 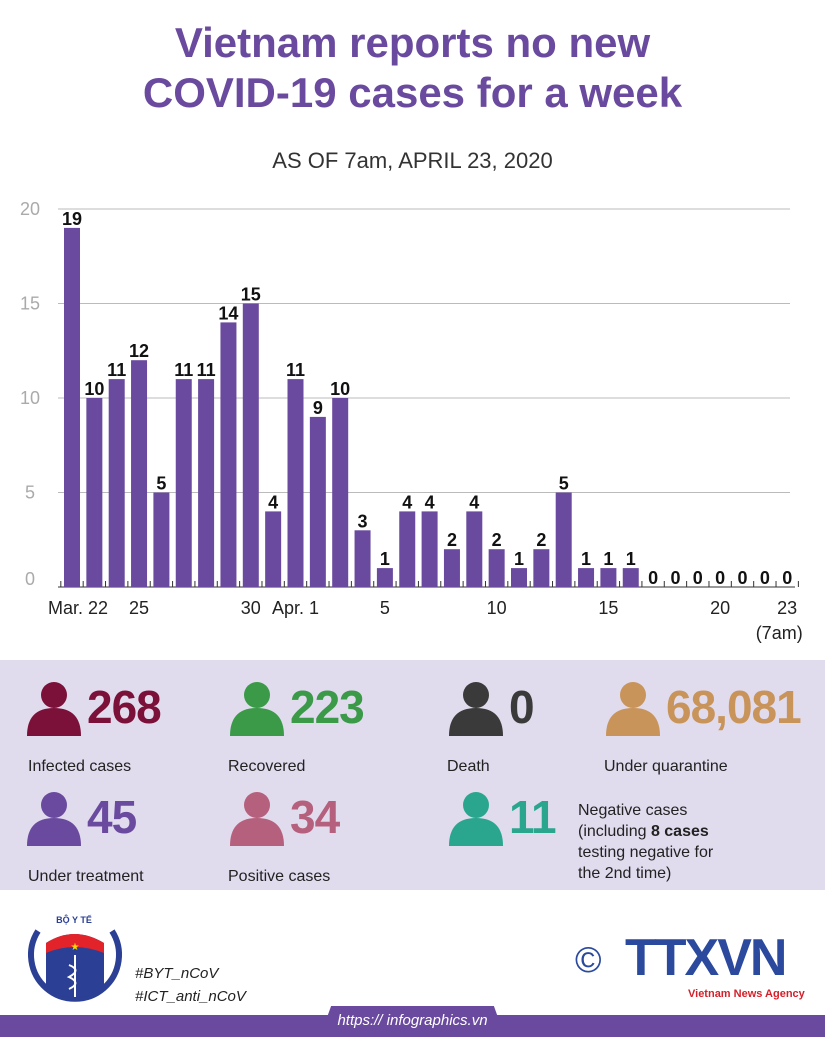 What do you see at coordinates (190, 996) in the screenshot?
I see `hashtag-ict: #ICT_anti_nCoV` at bounding box center [190, 996].